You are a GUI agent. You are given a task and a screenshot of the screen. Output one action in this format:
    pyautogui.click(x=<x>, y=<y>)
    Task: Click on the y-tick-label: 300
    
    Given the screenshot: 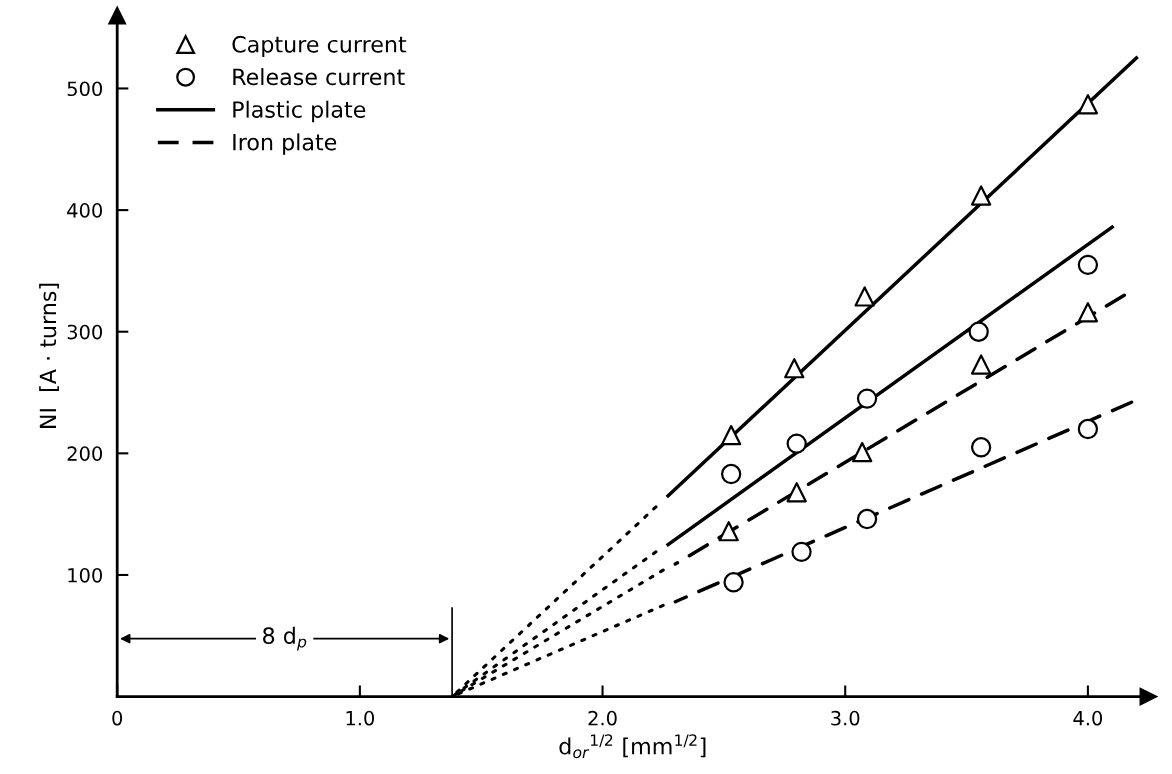 What is the action you would take?
    pyautogui.click(x=85, y=332)
    